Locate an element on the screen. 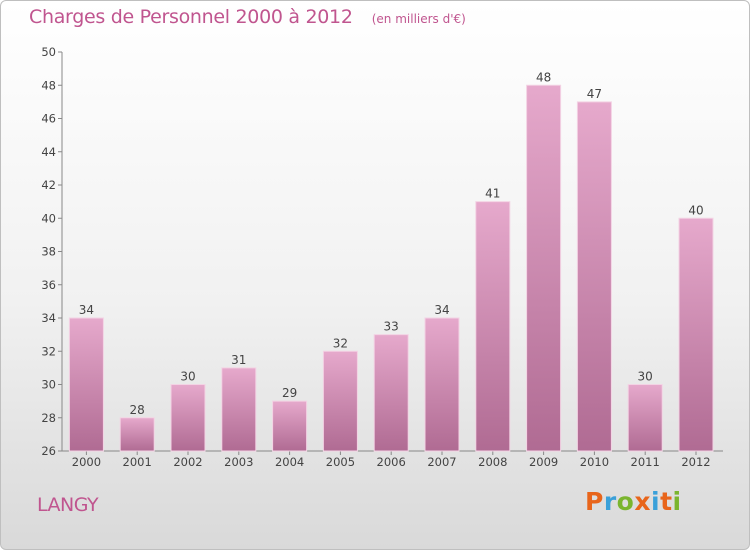 The width and height of the screenshot is (750, 550). y-tick-label: 34 is located at coordinates (48, 318).